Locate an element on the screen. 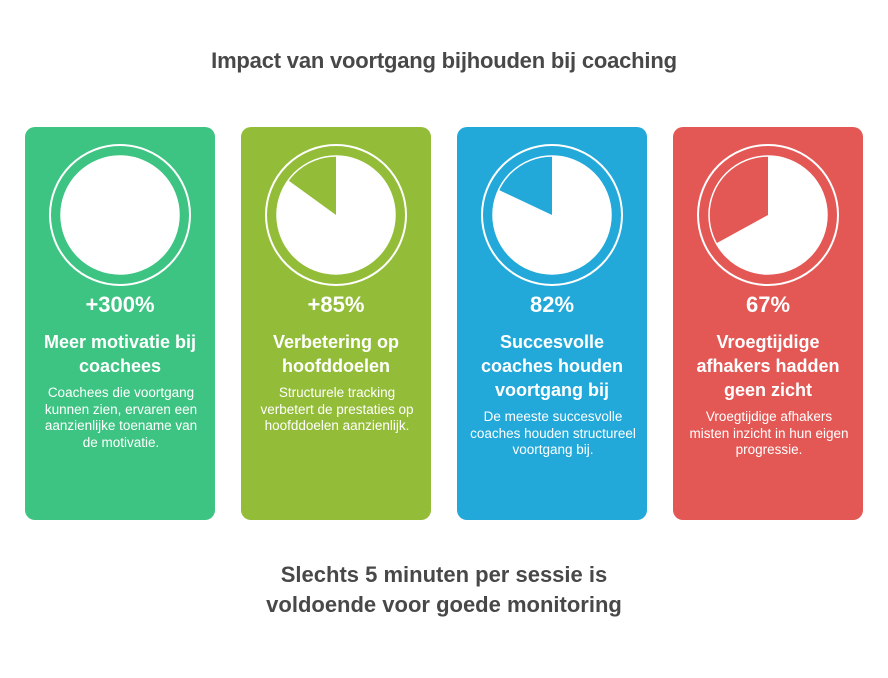  stat-value: 82% is located at coordinates (552, 304).